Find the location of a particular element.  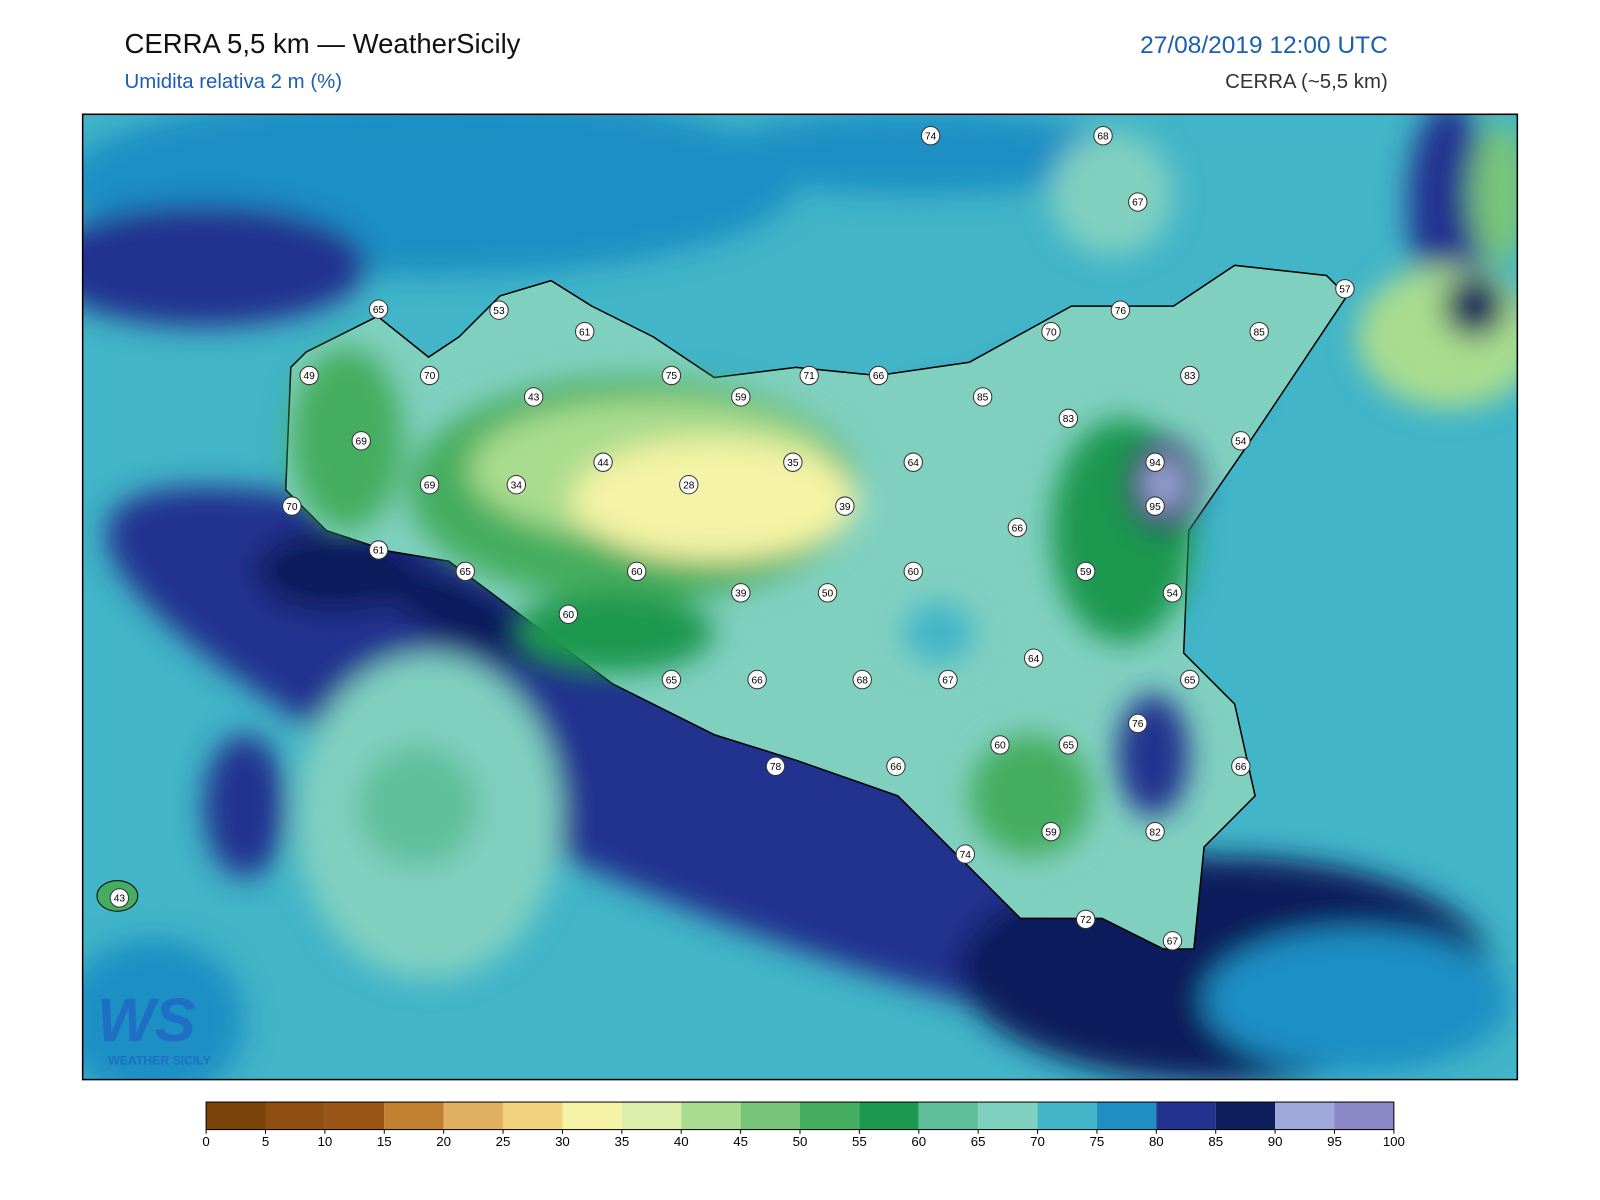

station: 39 is located at coordinates (845, 506).